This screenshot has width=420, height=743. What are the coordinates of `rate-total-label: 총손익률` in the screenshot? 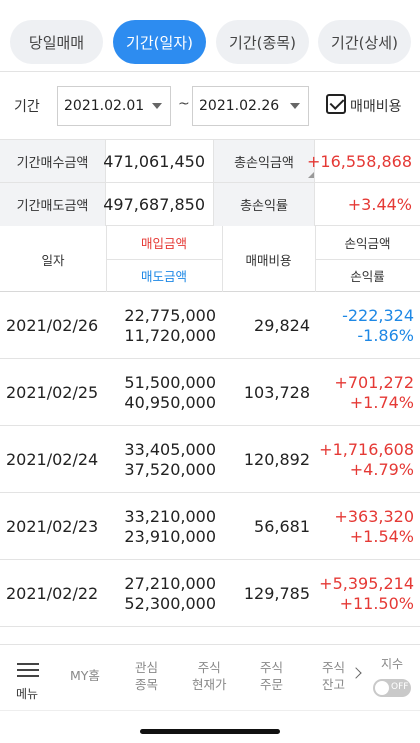 It's located at (264, 204).